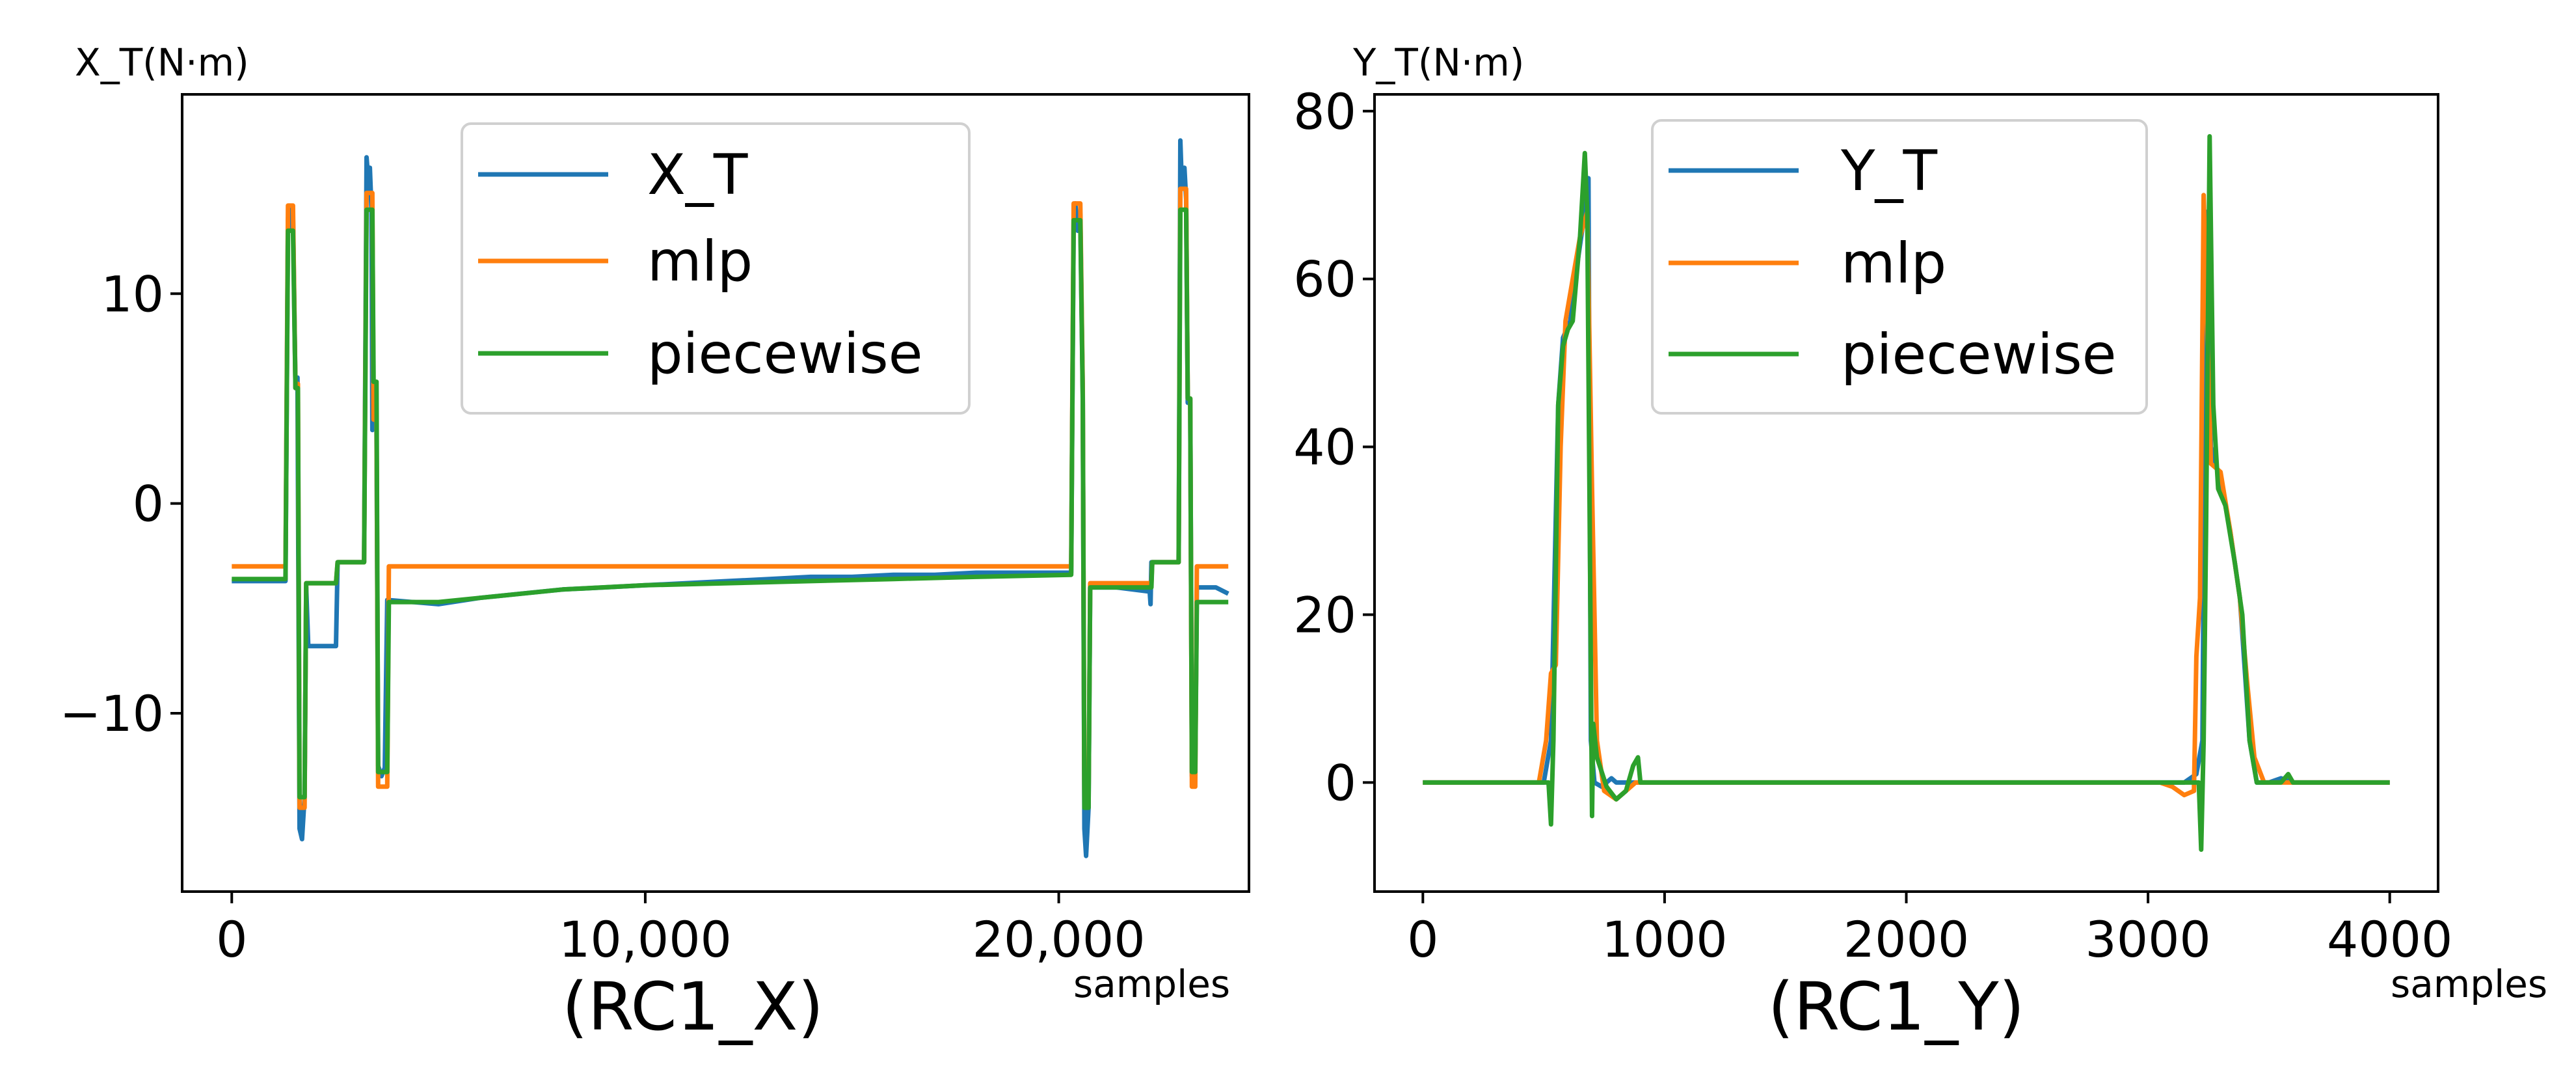  I want to click on chart-caption: (RC1_X), so click(693, 1007).